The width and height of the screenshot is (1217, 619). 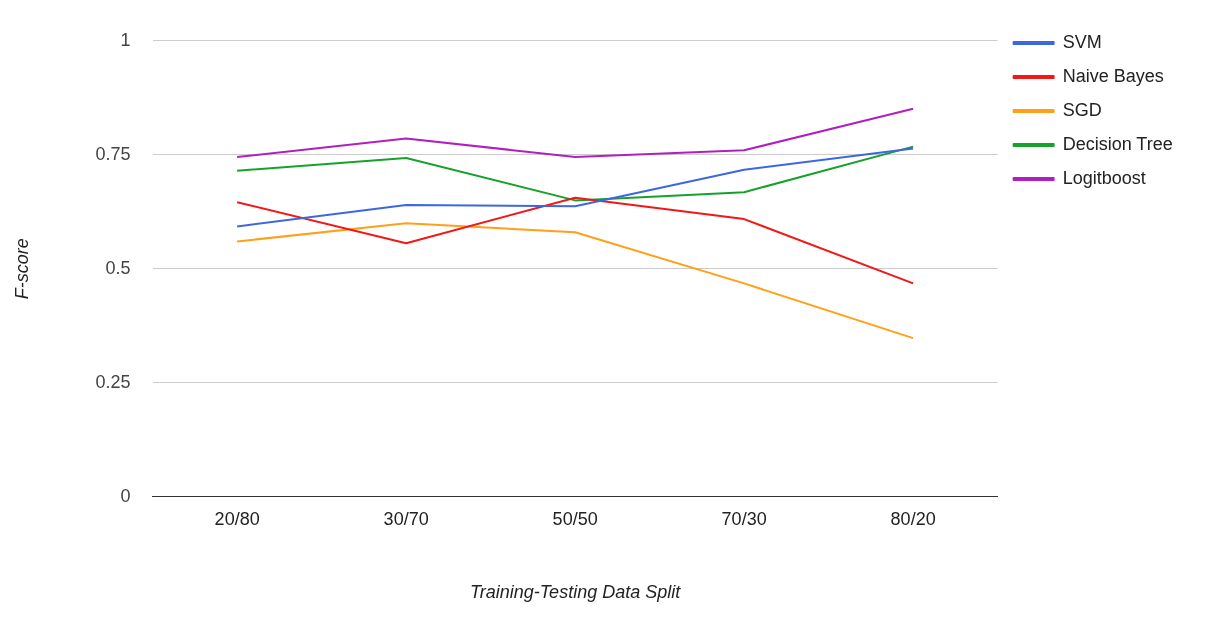 What do you see at coordinates (1113, 75) in the screenshot?
I see `legend-label: Naive Bayes` at bounding box center [1113, 75].